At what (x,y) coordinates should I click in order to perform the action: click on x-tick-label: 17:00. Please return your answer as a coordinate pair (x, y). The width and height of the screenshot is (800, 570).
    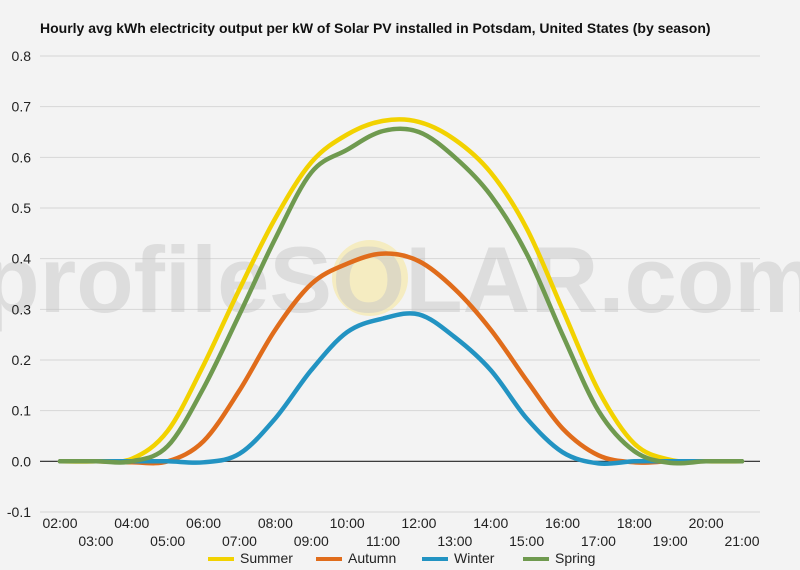
    Looking at the image, I should click on (598, 541).